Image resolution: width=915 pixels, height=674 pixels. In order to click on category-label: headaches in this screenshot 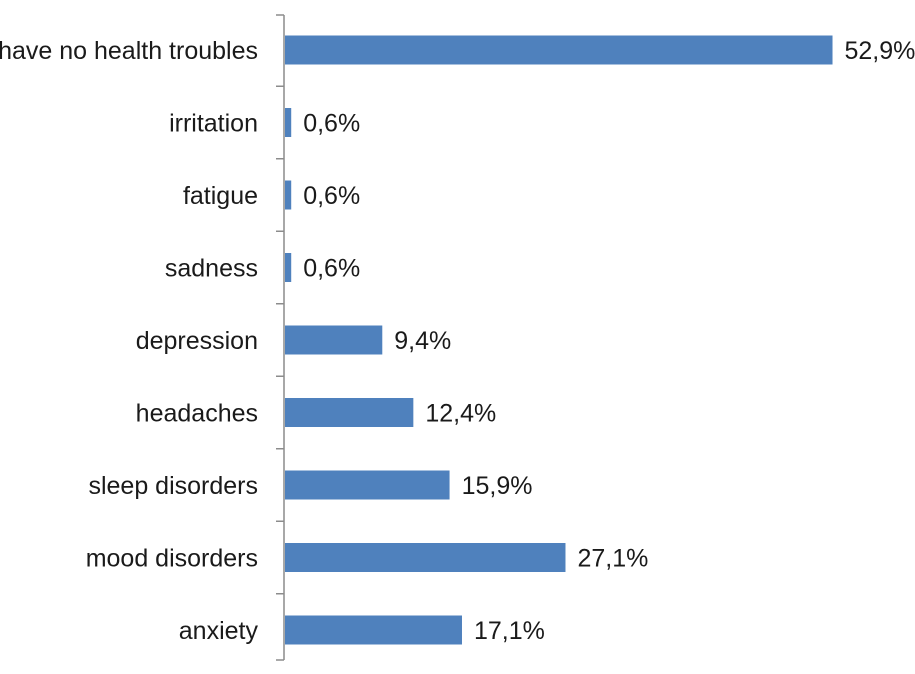, I will do `click(197, 414)`.